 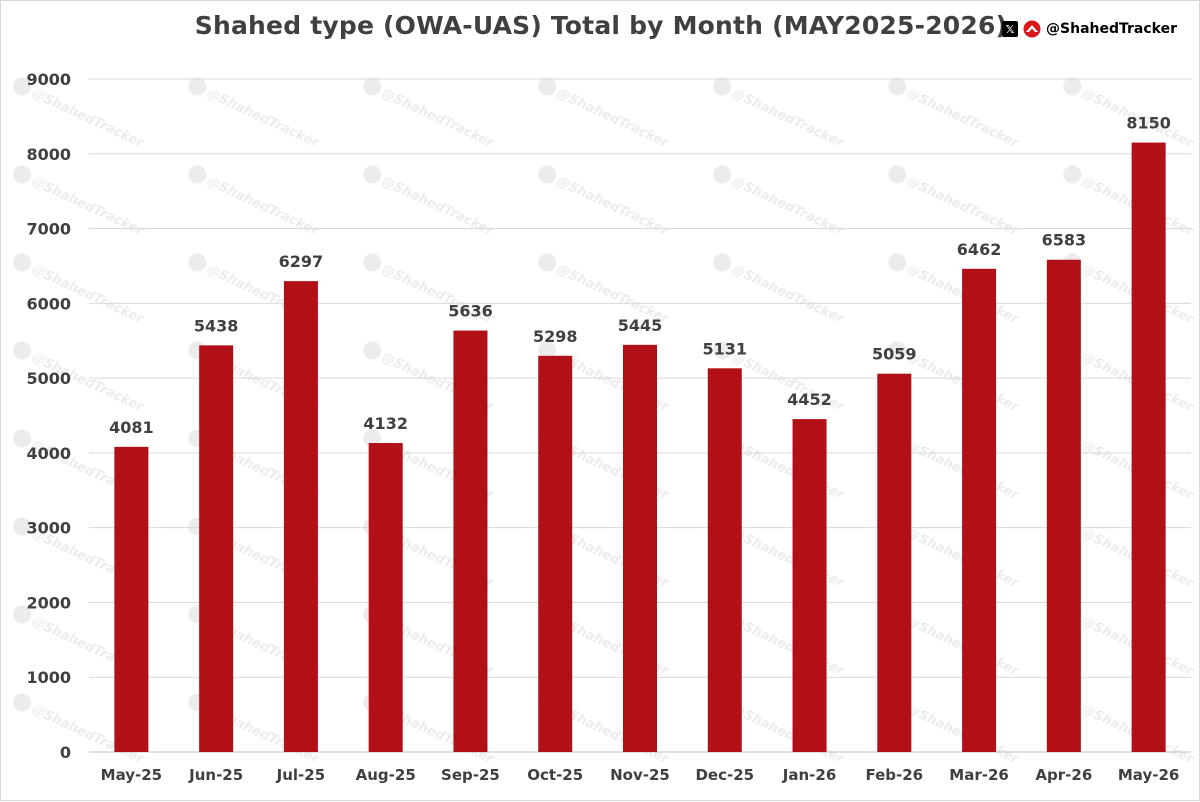 What do you see at coordinates (979, 775) in the screenshot?
I see `x-tick-label: Mar-26` at bounding box center [979, 775].